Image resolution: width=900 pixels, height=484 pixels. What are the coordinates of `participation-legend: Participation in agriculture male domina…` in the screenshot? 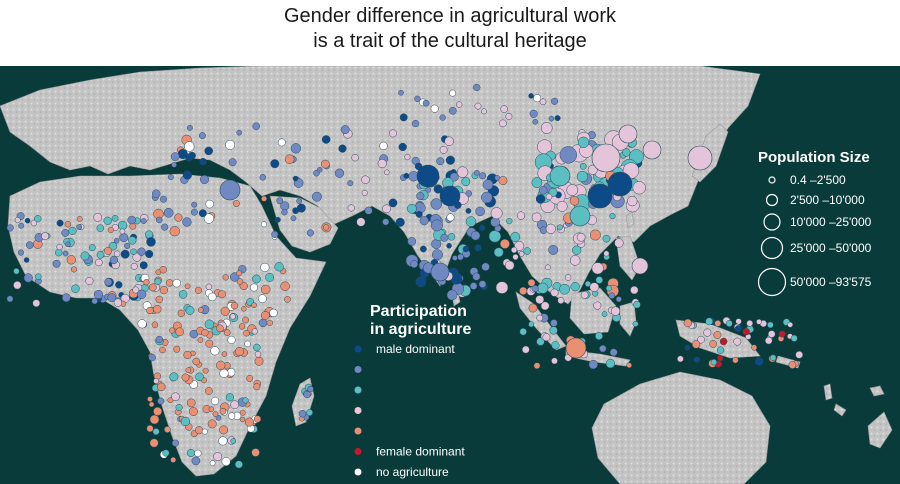 It's located at (412, 391).